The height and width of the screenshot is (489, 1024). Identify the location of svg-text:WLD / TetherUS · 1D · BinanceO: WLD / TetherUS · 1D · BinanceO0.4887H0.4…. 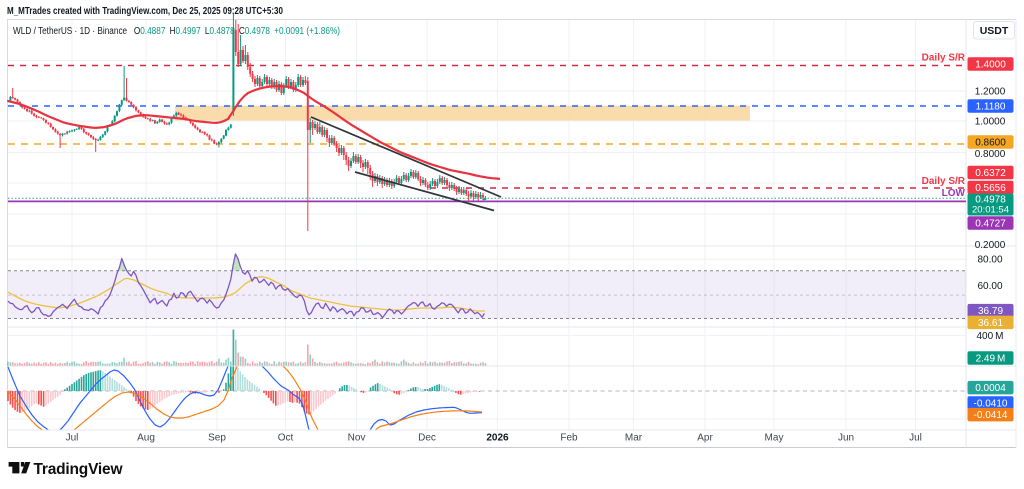
(176, 31).